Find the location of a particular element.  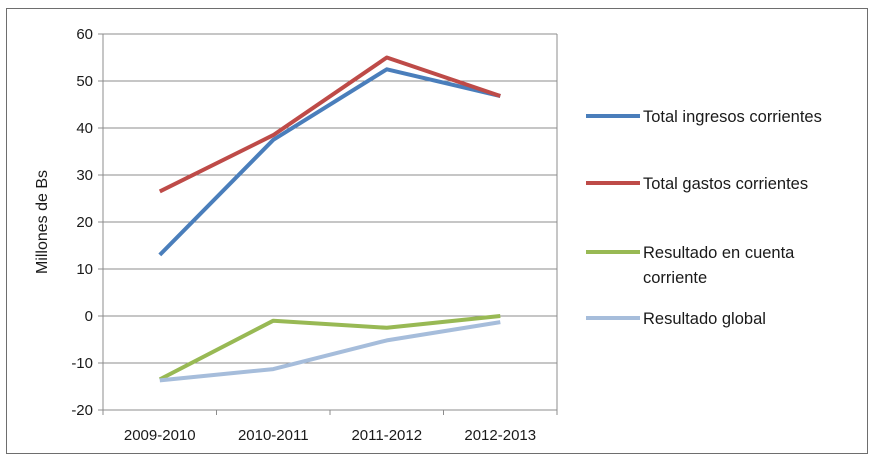

legend-label: Total ingresos corrientes is located at coordinates (732, 117).